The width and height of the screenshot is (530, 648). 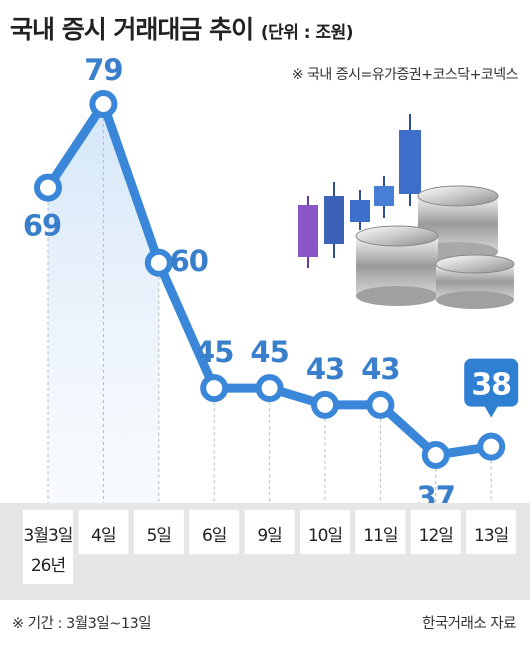 What do you see at coordinates (159, 536) in the screenshot?
I see `tick-label: 5일` at bounding box center [159, 536].